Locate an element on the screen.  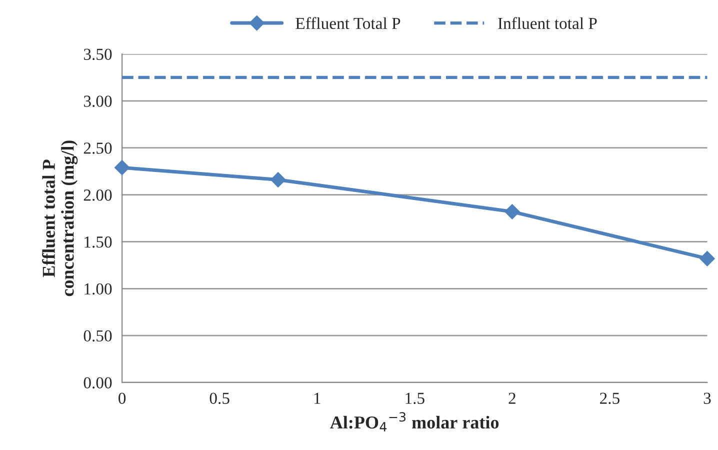
y-tick-label: 3.00 is located at coordinates (98, 101).